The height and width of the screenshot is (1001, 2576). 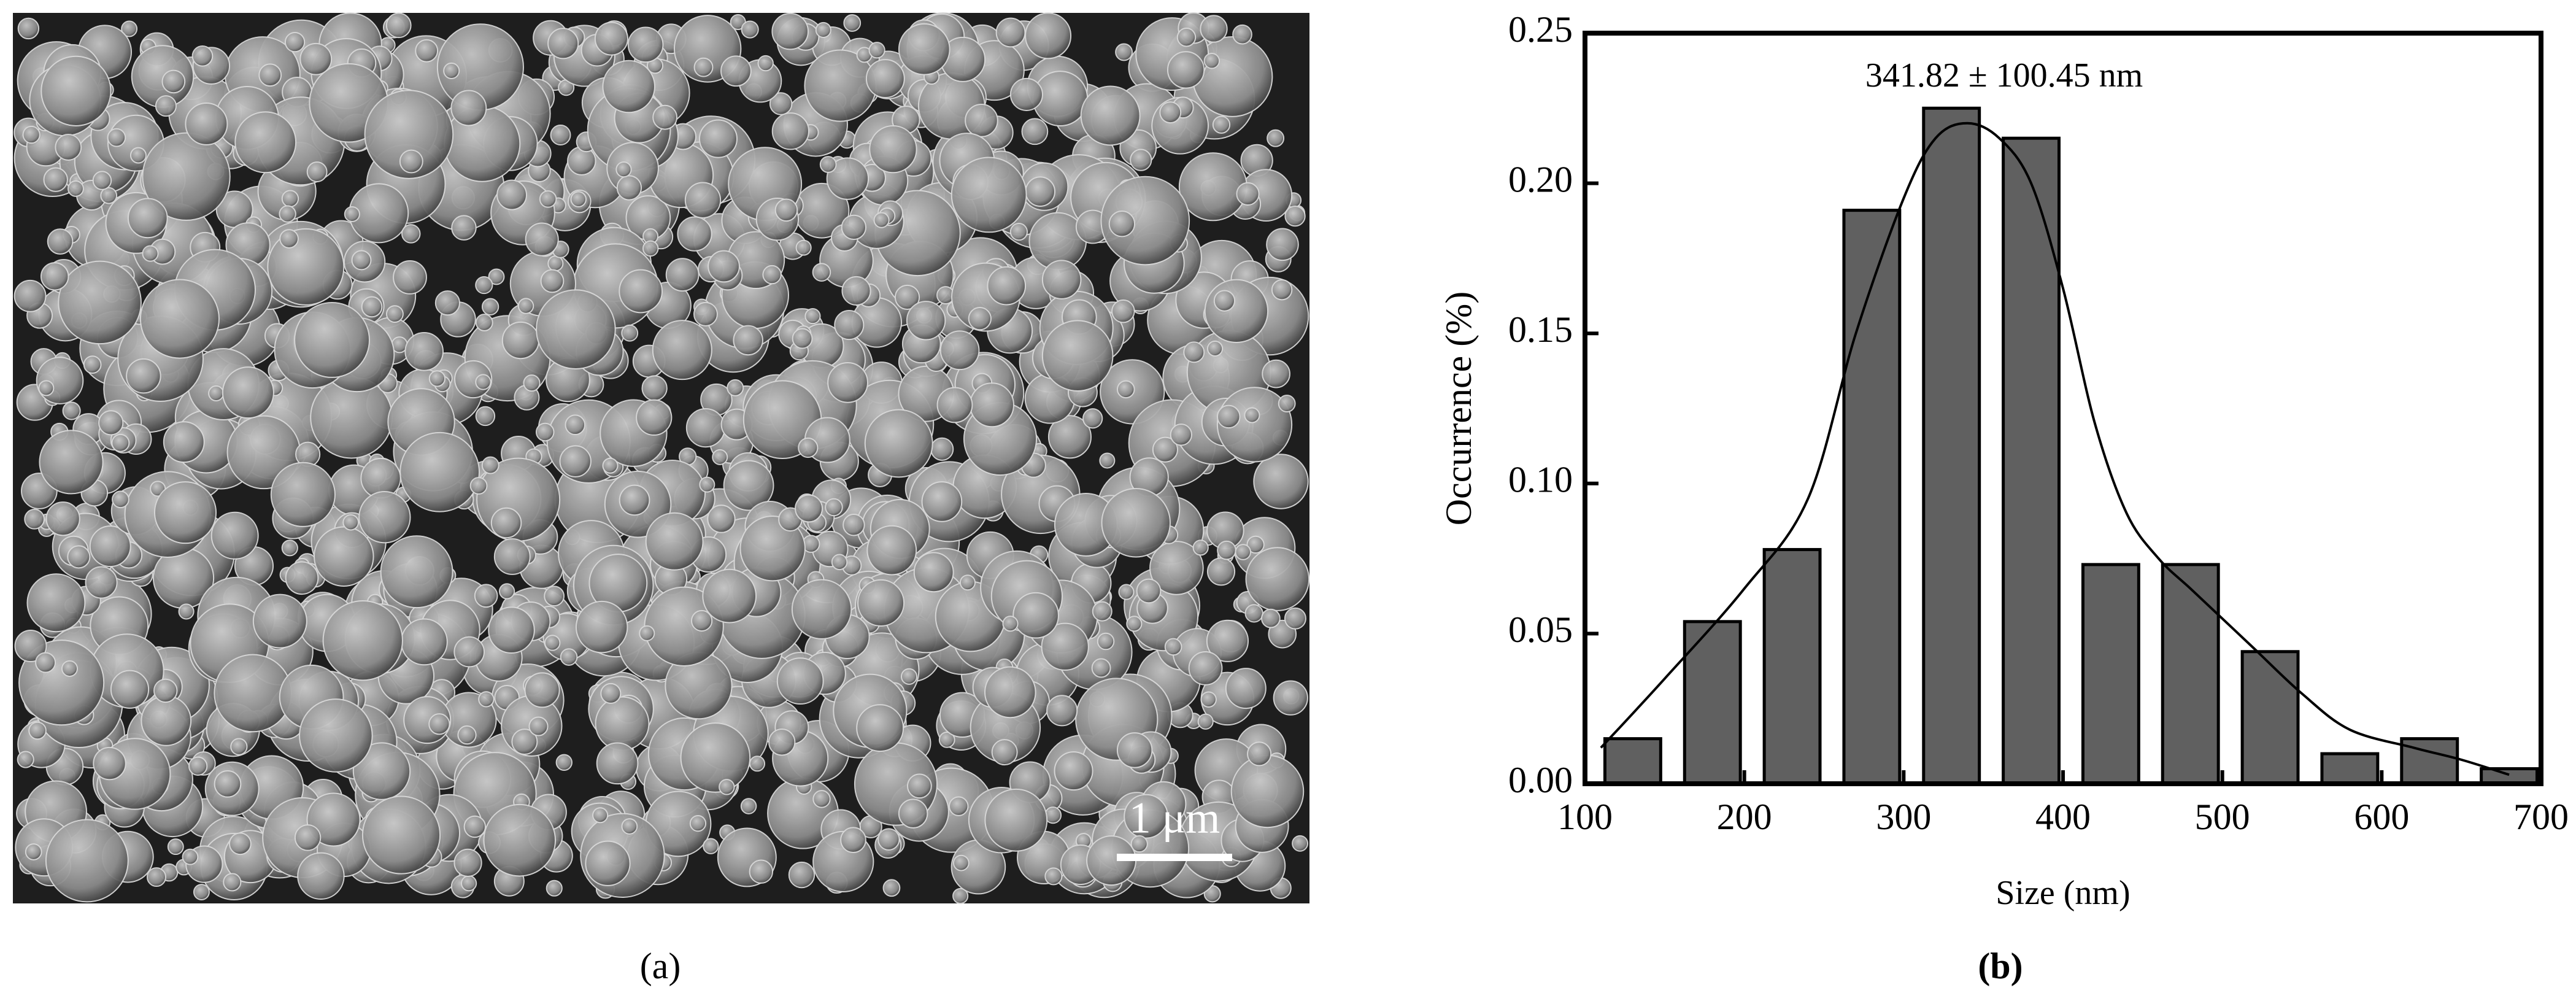 What do you see at coordinates (1540, 179) in the screenshot?
I see `y-tick-label: 0.20` at bounding box center [1540, 179].